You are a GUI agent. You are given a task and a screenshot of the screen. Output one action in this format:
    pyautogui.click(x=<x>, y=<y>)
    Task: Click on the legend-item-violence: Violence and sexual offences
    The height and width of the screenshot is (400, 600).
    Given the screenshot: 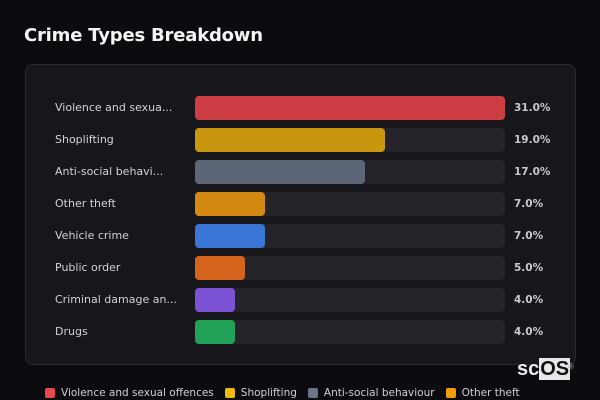 What is the action you would take?
    pyautogui.click(x=129, y=393)
    